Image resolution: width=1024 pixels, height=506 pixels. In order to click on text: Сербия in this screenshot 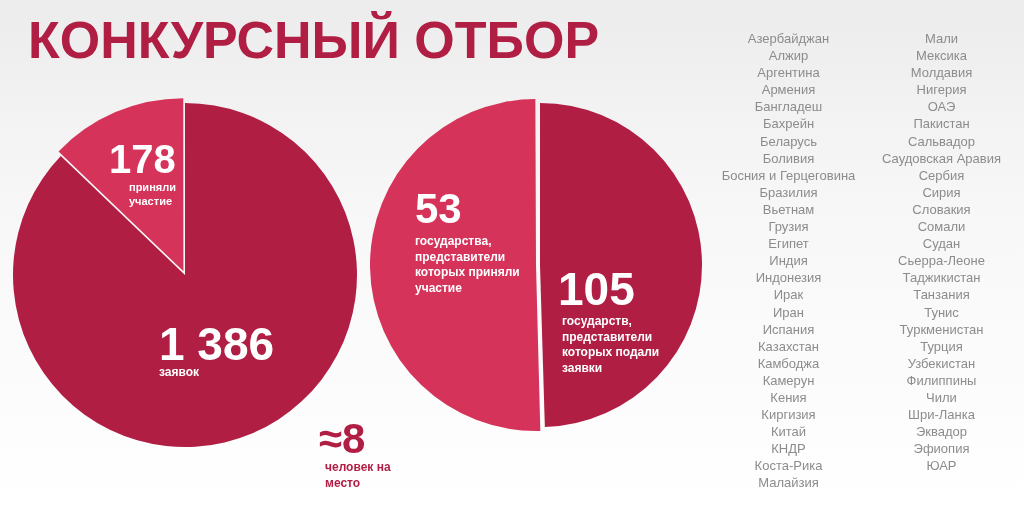, I will do `click(941, 175)`.